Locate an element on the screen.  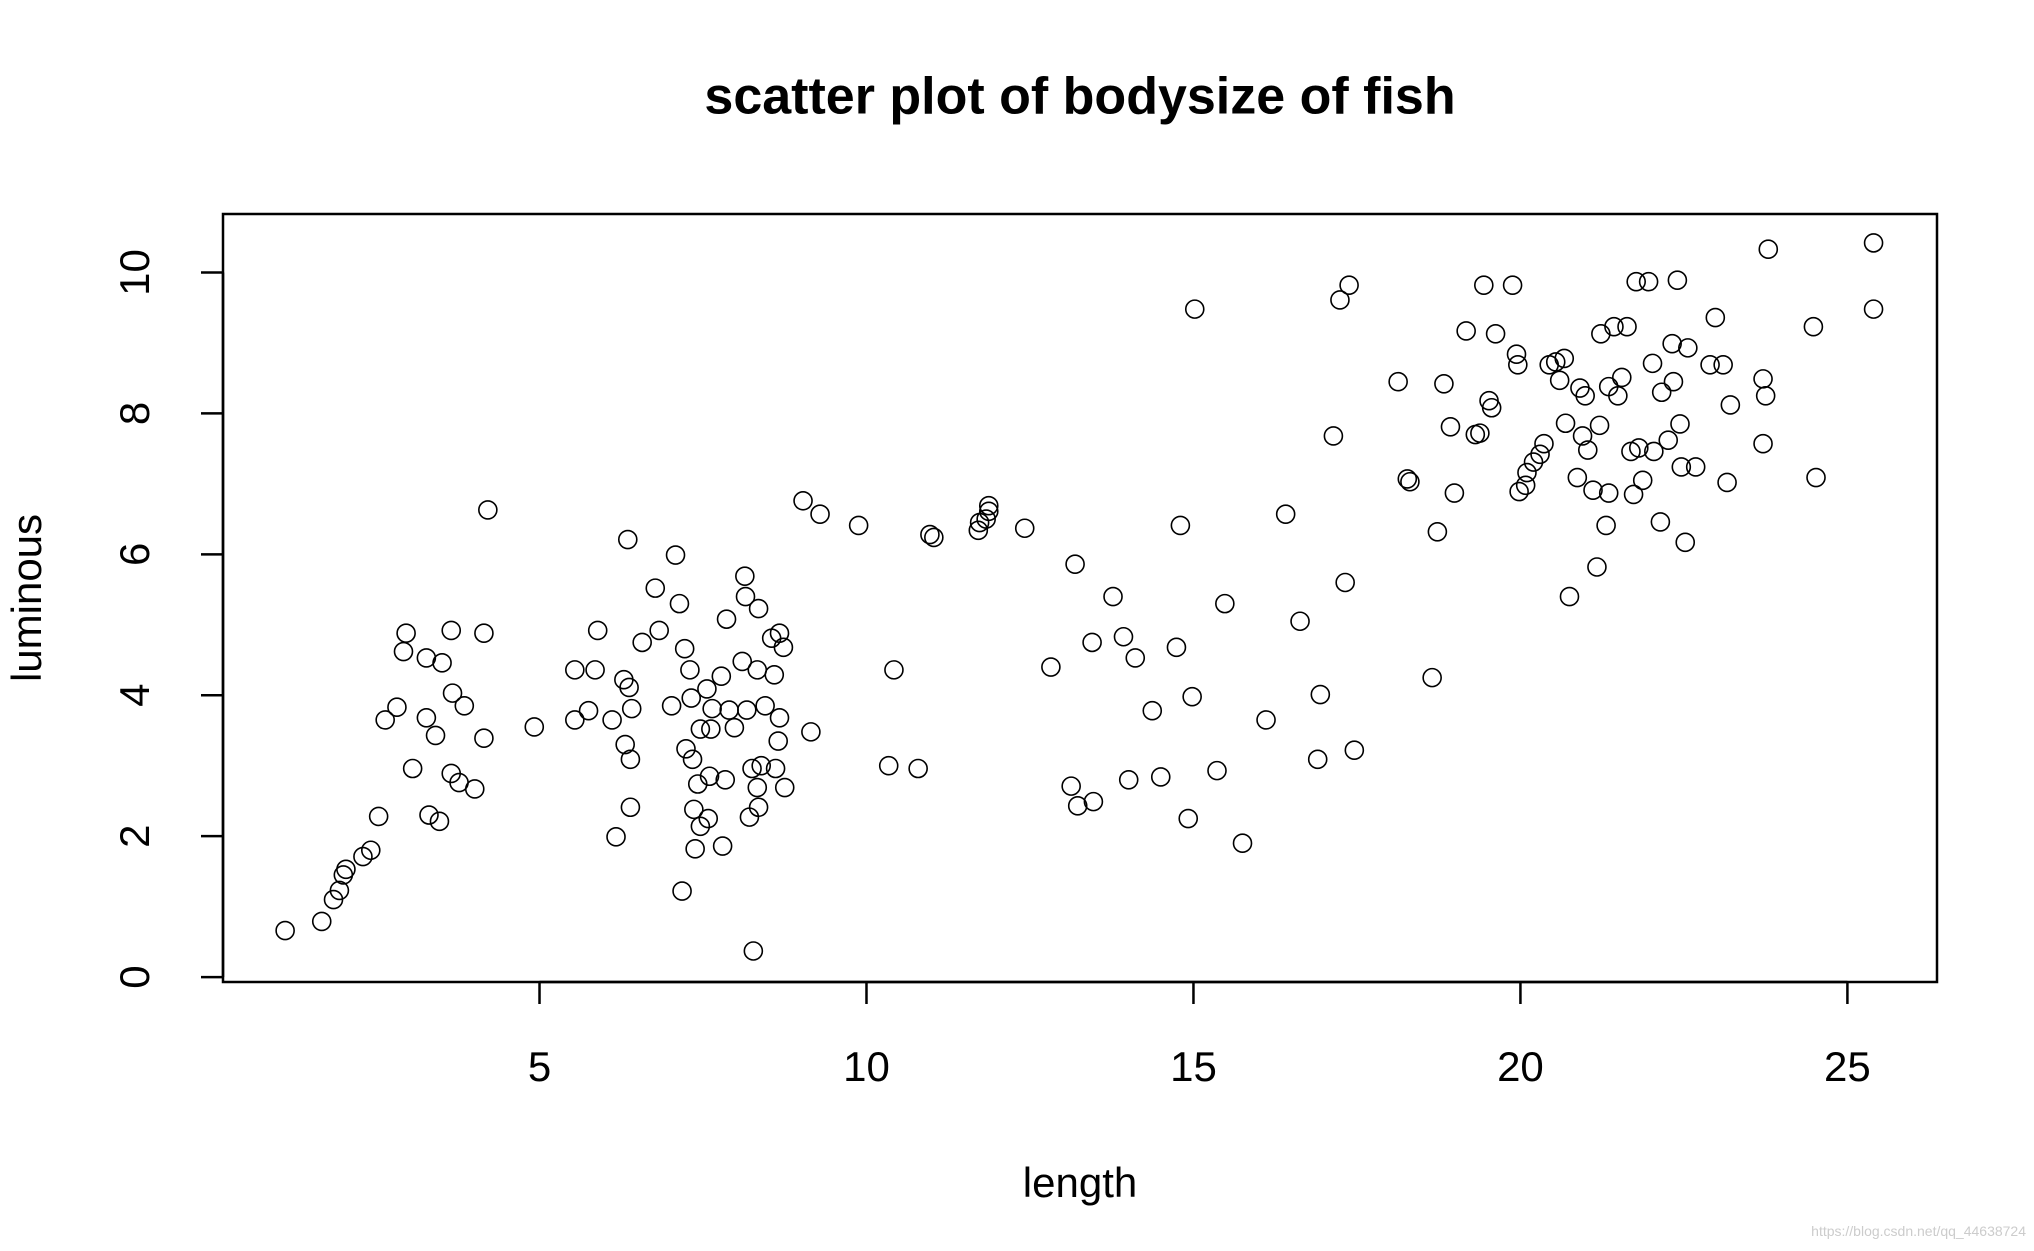
y-tick-label: 0 is located at coordinates (134, 976).